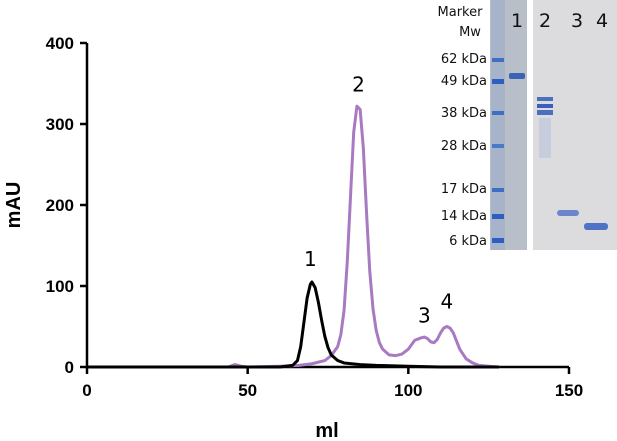 This screenshot has height=441, width=617. Describe the element at coordinates (568, 213) in the screenshot. I see `lane-3-band` at that location.